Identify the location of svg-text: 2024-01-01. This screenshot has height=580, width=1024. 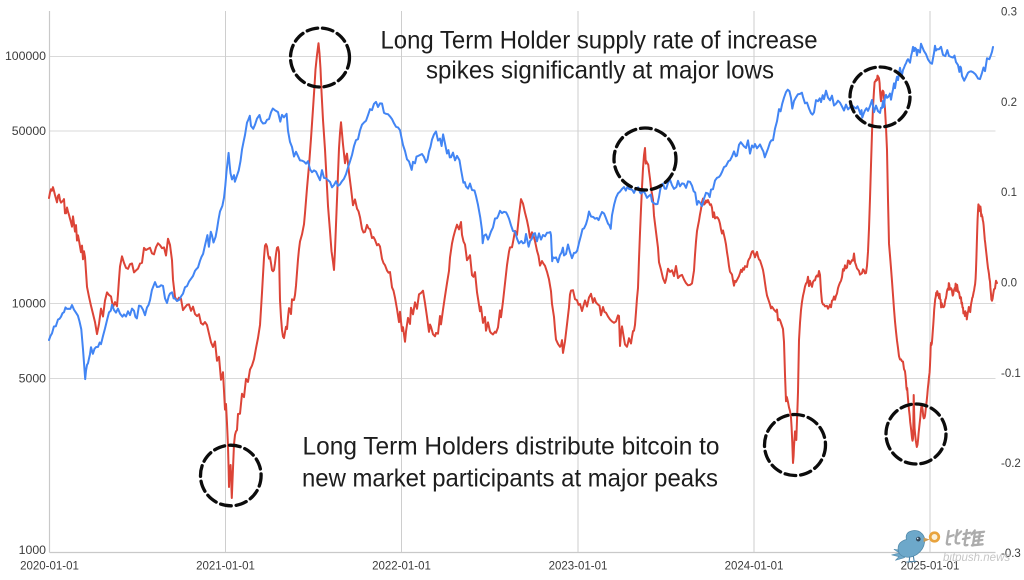
(754, 567).